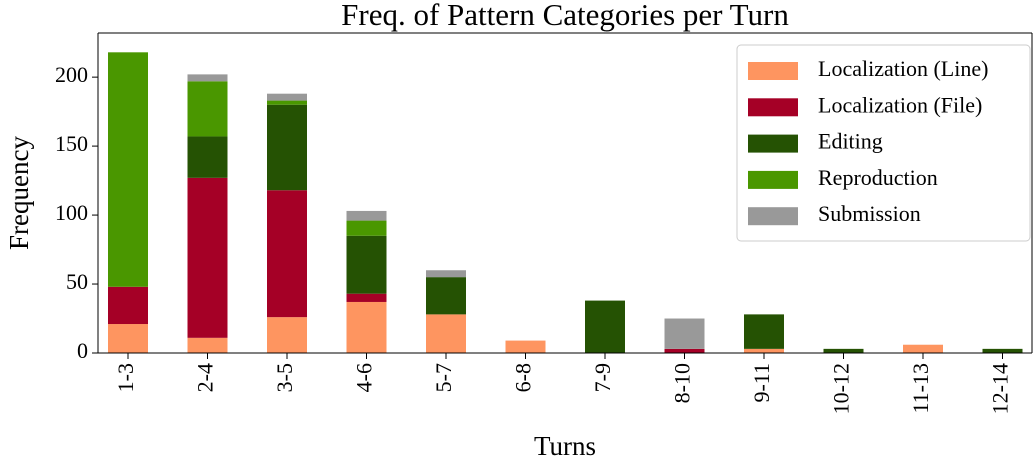 This screenshot has width=1034, height=465. I want to click on x-tick-label: 7-9, so click(602, 377).